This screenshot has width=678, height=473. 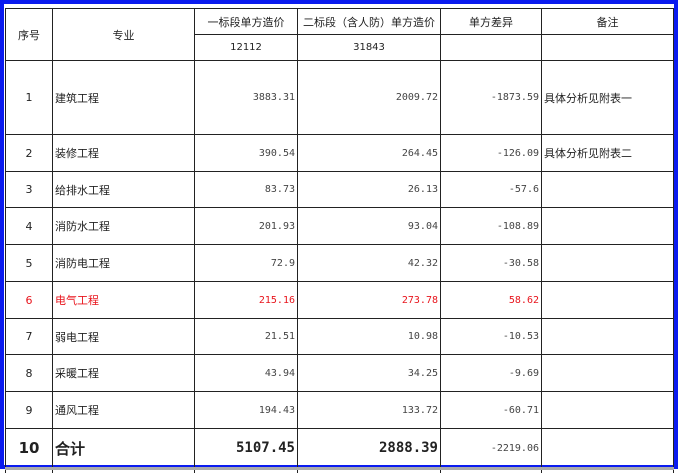 I want to click on area-remark, so click(x=608, y=48).